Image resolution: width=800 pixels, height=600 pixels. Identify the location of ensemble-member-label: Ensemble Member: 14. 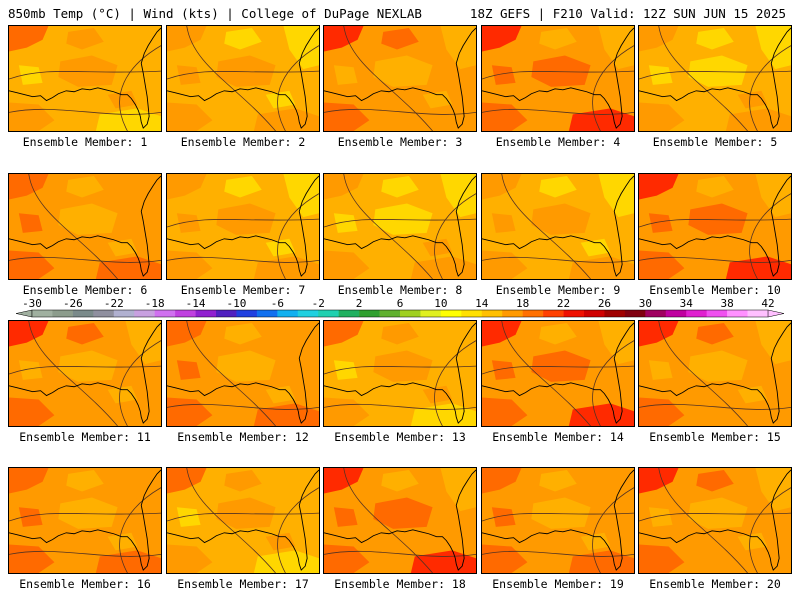
(558, 437).